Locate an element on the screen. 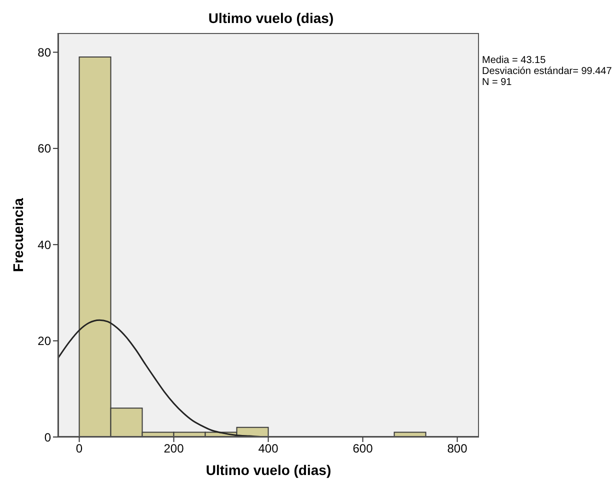  y-tick-label: 40 is located at coordinates (45, 245).